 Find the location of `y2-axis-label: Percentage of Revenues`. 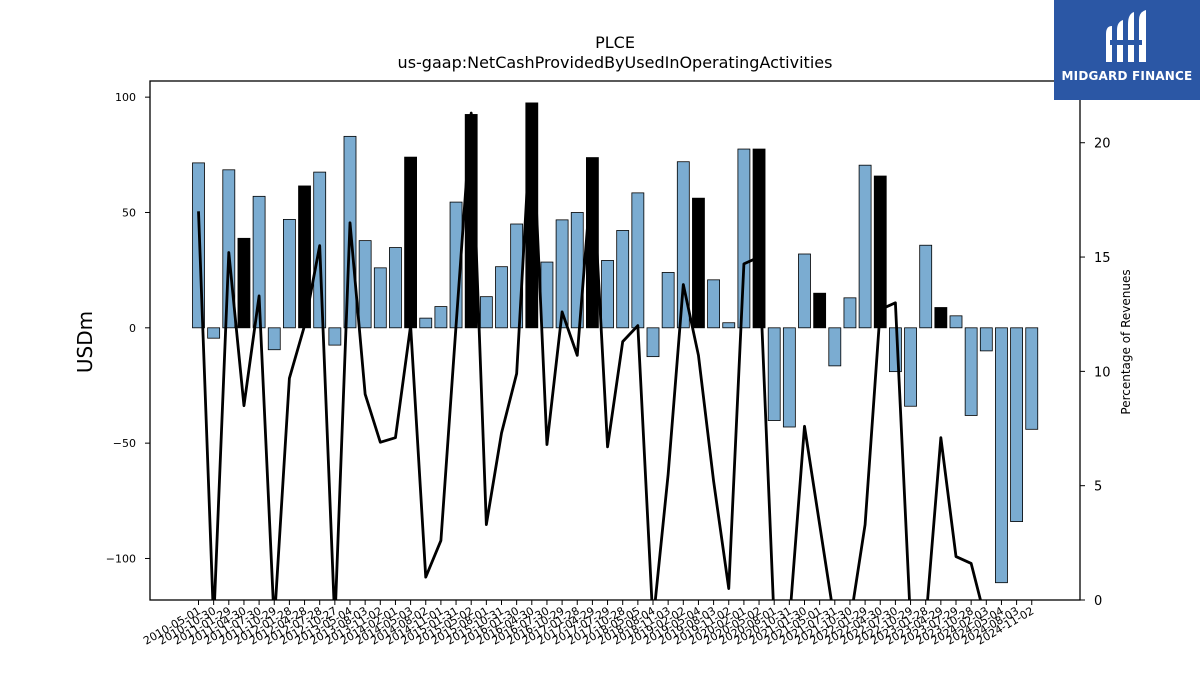

y2-axis-label: Percentage of Revenues is located at coordinates (1126, 341).